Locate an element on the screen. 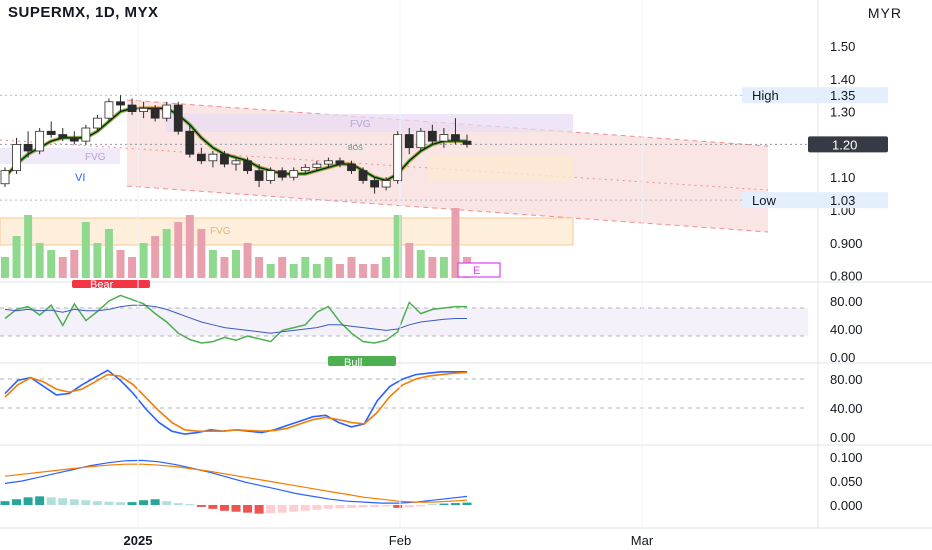  e-marker-box is located at coordinates (479, 270).